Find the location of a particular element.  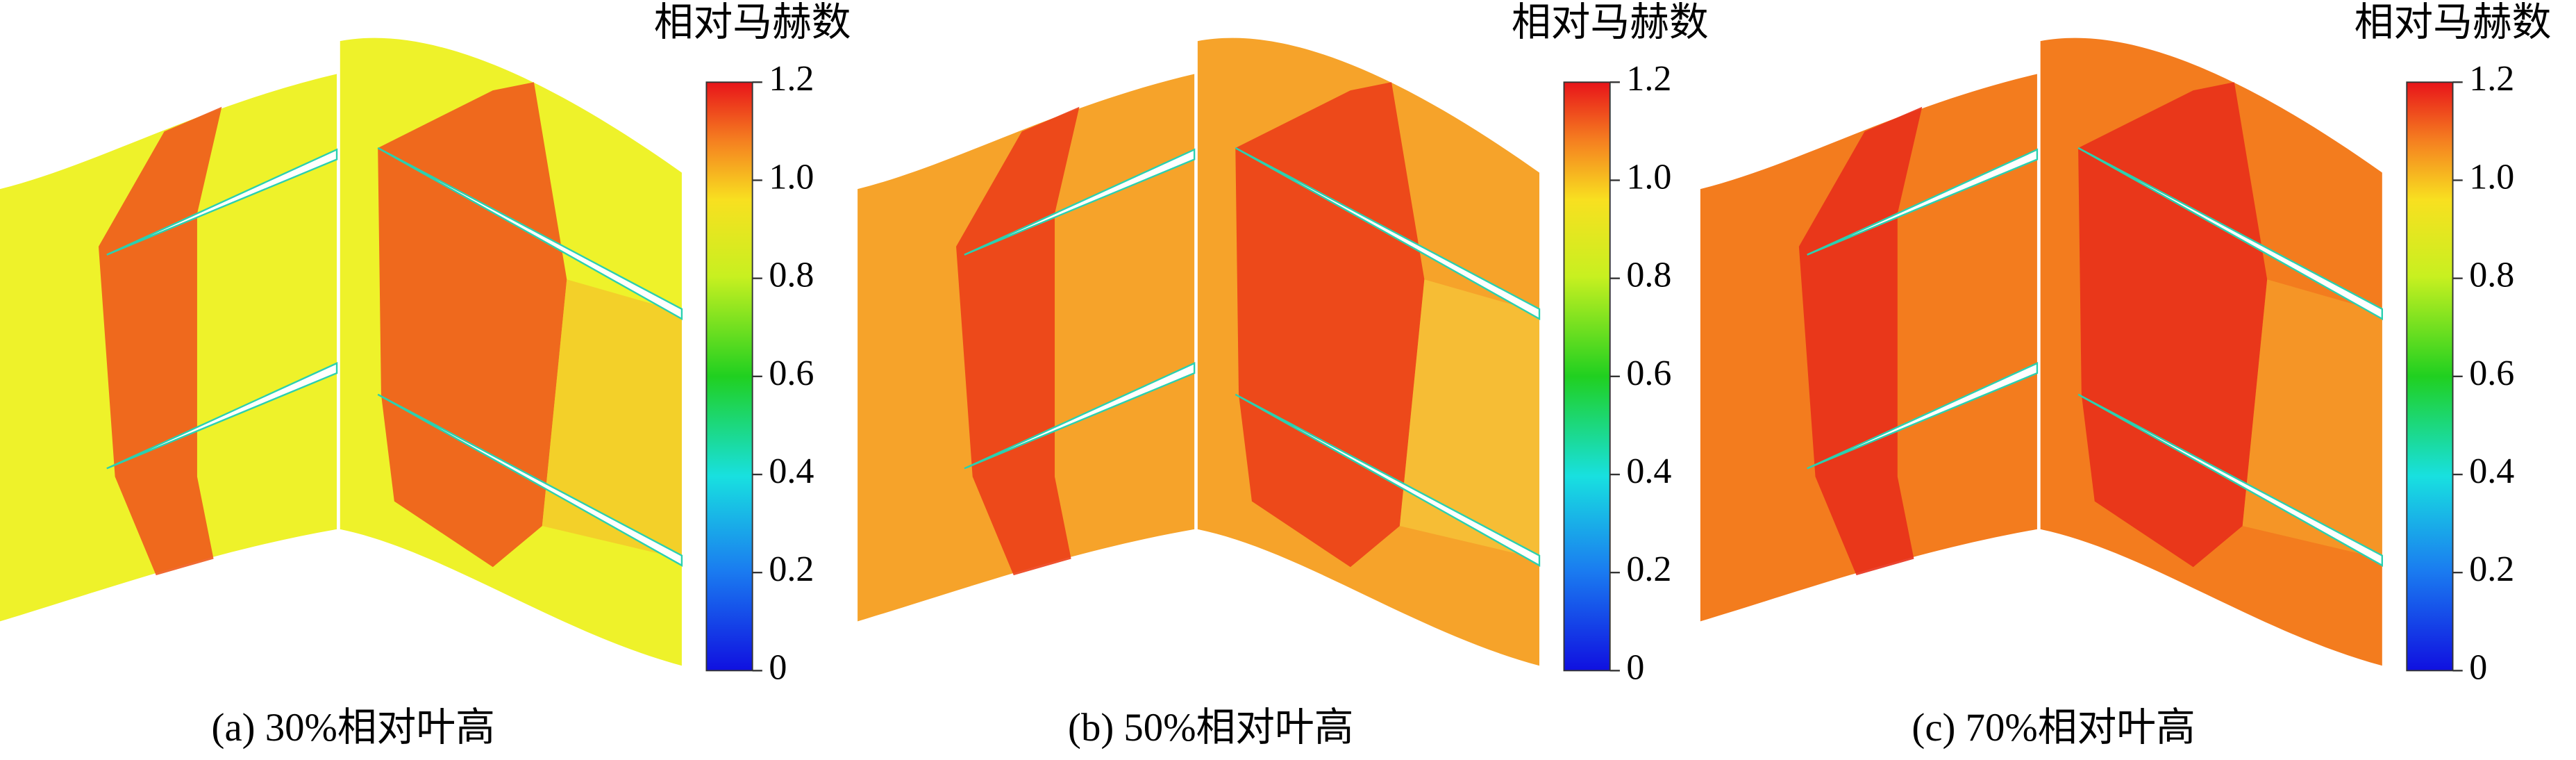

caption: (a) 30%相对叶高 is located at coordinates (353, 728).